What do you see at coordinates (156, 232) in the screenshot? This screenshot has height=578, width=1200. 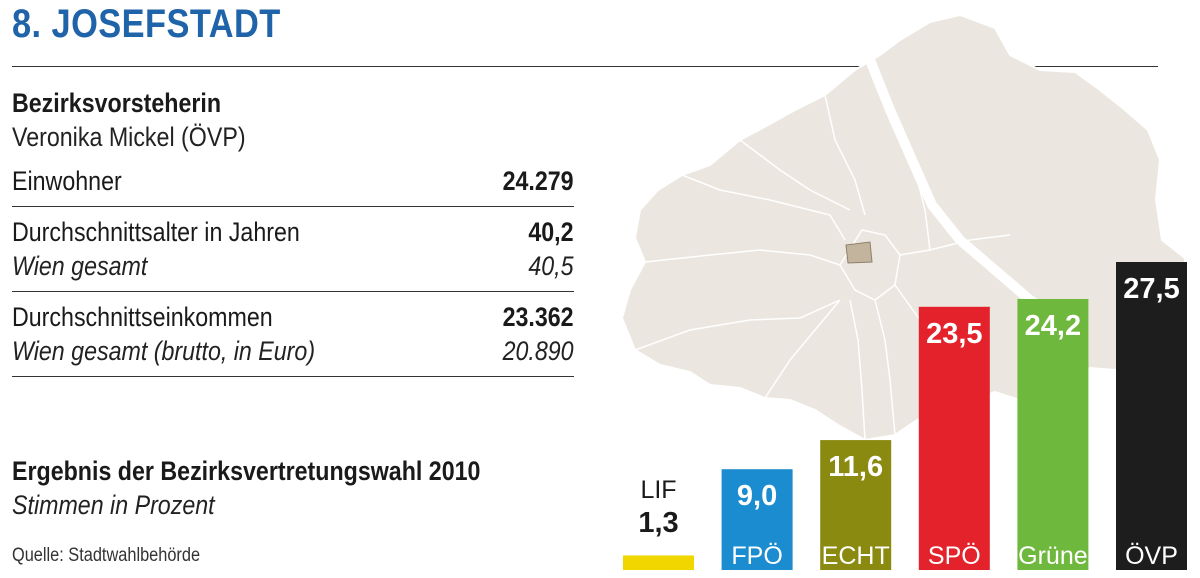 I see `age-label: Durchschnittsalter in Jahren` at bounding box center [156, 232].